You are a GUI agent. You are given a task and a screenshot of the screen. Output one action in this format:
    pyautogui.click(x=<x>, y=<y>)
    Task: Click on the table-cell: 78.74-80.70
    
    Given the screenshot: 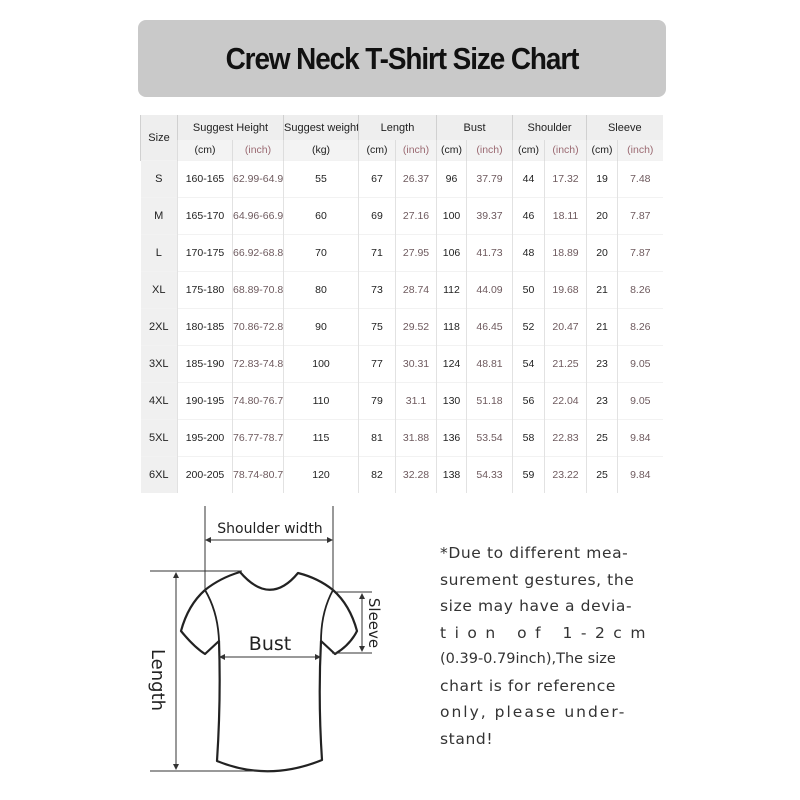 What is the action you would take?
    pyautogui.click(x=258, y=474)
    